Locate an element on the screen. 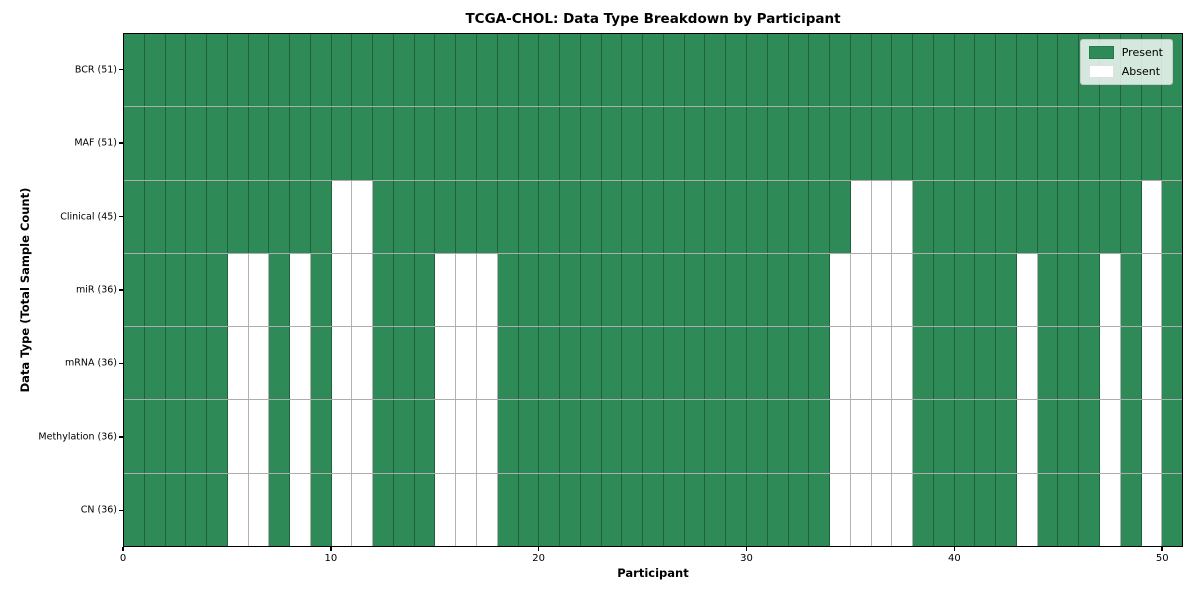 The width and height of the screenshot is (1200, 600). legend-label-present: Present is located at coordinates (1142, 52).